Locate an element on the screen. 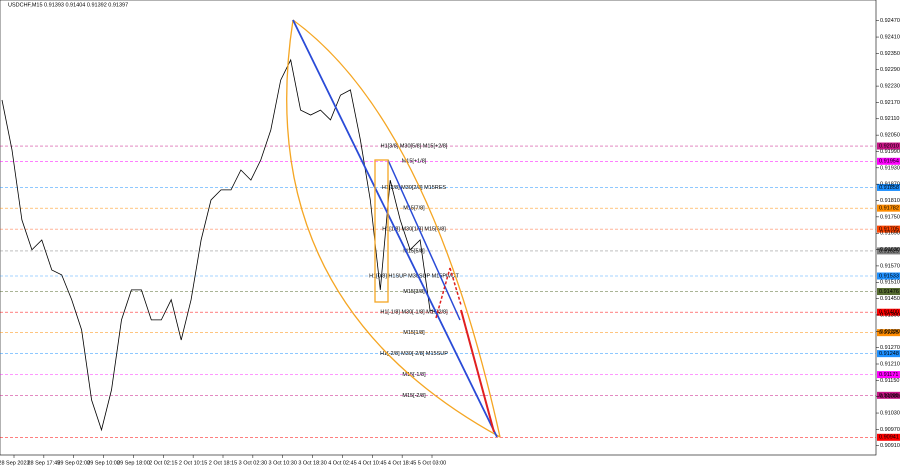 The width and height of the screenshot is (900, 468). y-tick-label: 0.91630 is located at coordinates (890, 250).